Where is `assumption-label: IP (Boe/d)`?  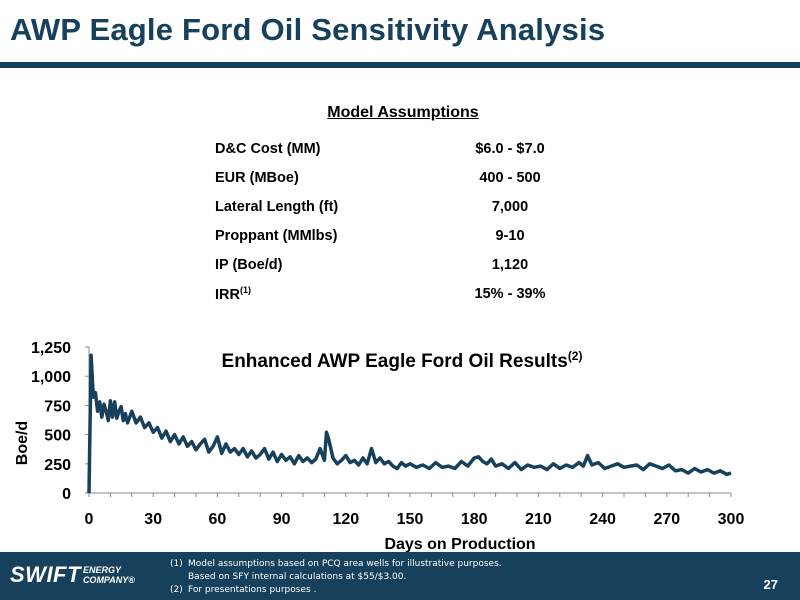 assumption-label: IP (Boe/d) is located at coordinates (249, 264).